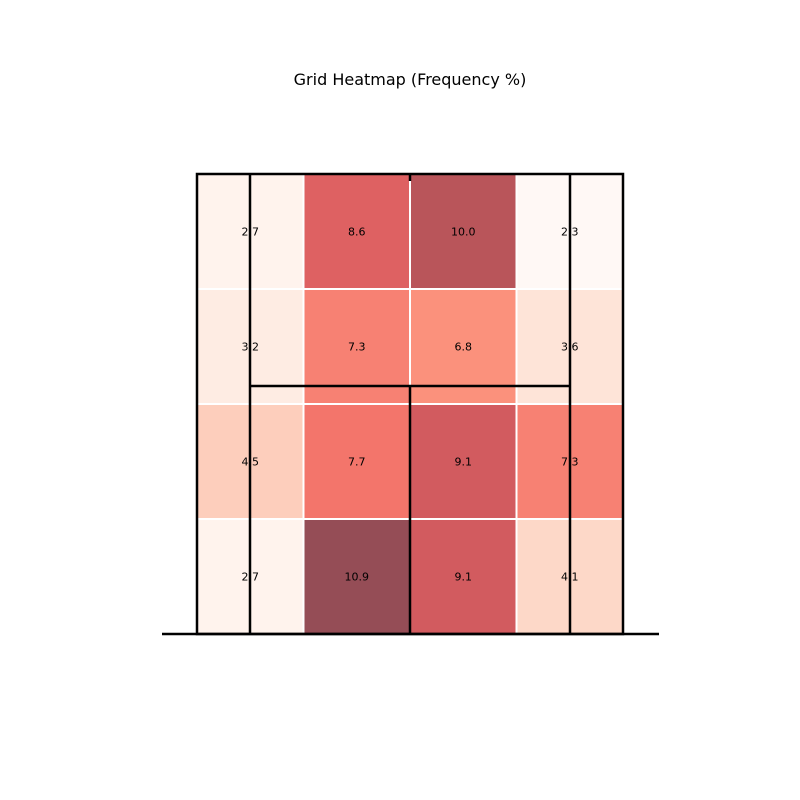  I want to click on heatmap-cell-label-r3-c1: 10.9, so click(357, 577).